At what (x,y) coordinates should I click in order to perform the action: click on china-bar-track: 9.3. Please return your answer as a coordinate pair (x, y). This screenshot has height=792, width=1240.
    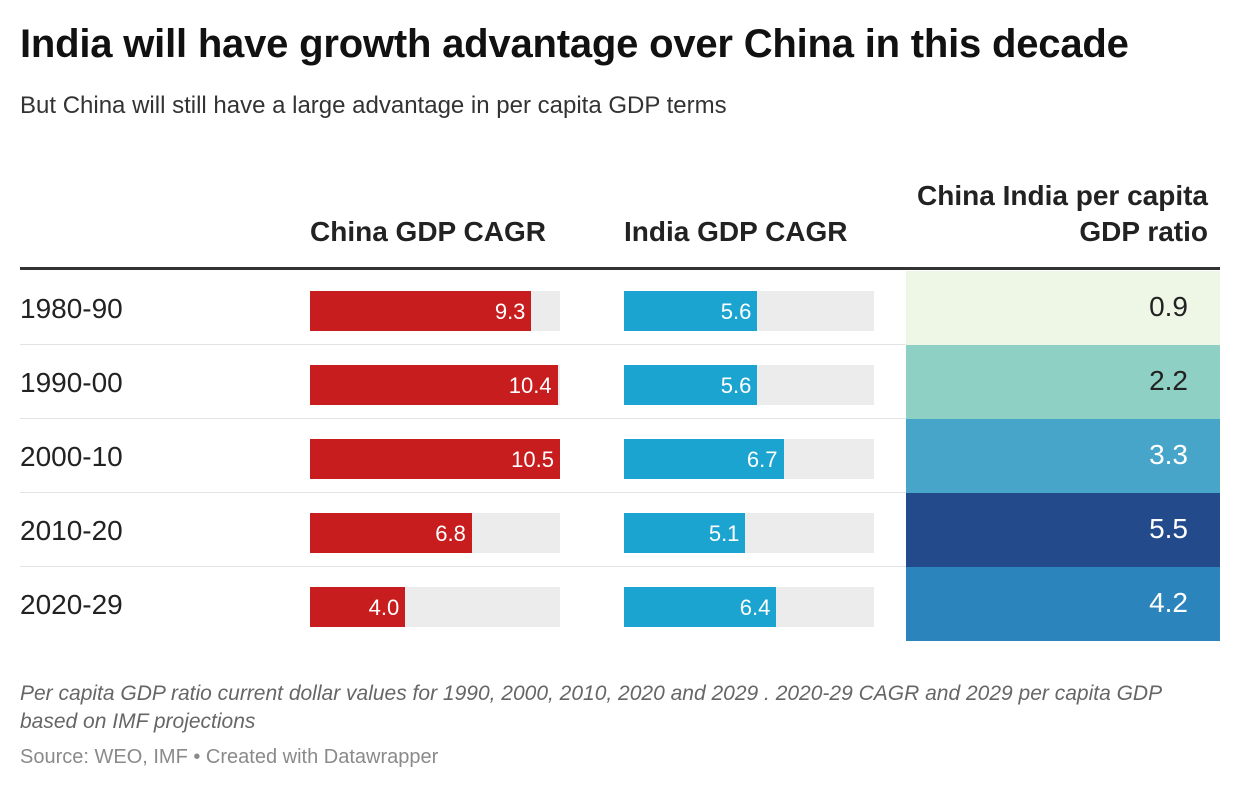
    Looking at the image, I should click on (435, 311).